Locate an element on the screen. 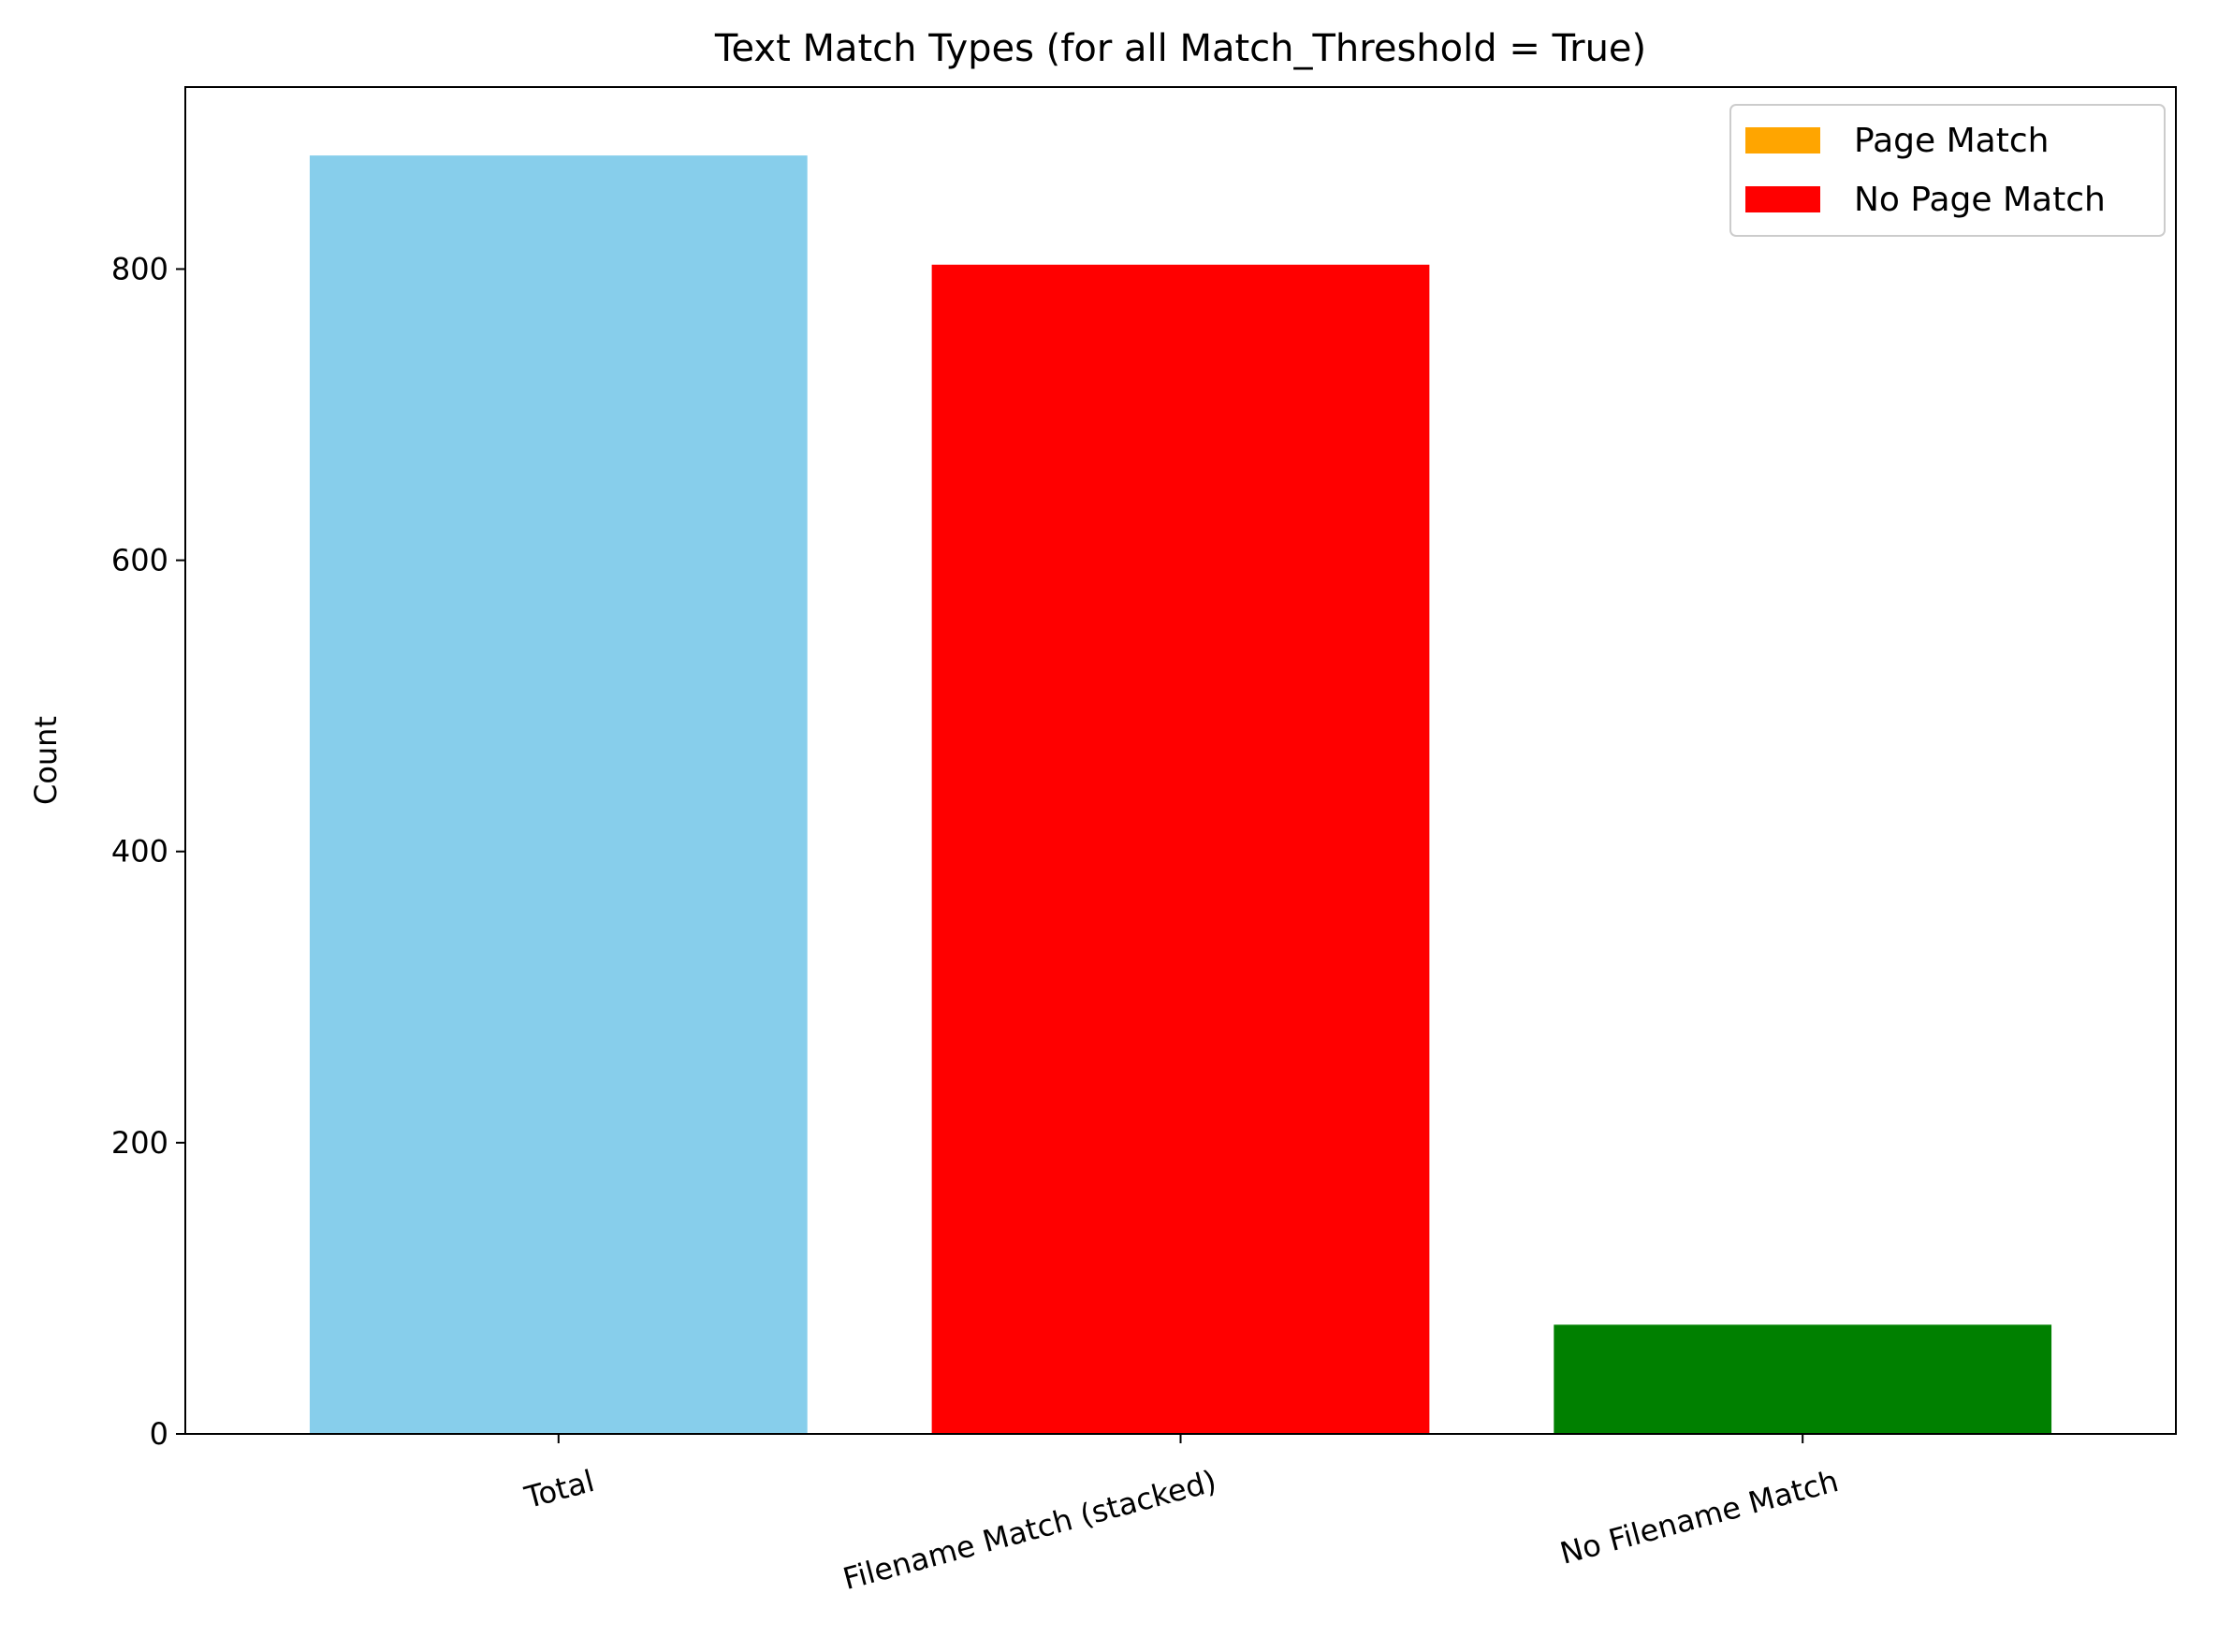 The width and height of the screenshot is (2218, 1652). y-axis-label: Count is located at coordinates (46, 761).